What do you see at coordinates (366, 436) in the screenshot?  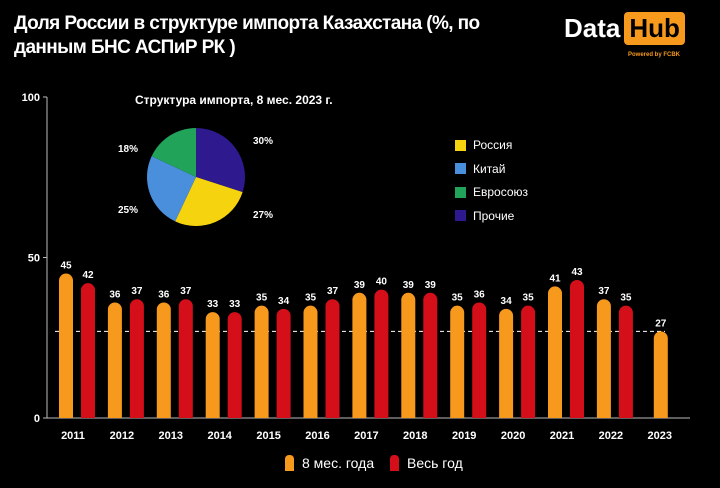 I see `x-tick-label: 2017` at bounding box center [366, 436].